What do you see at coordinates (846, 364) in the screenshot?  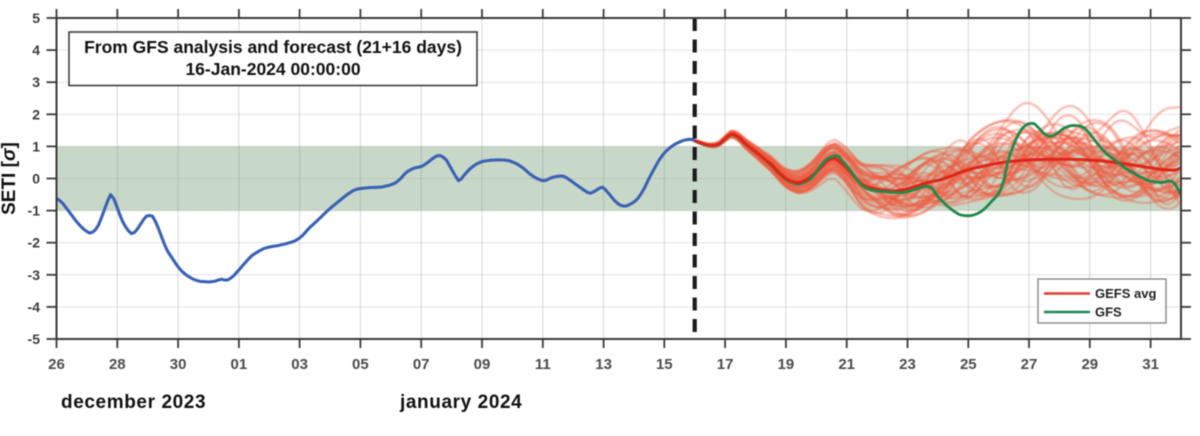 I see `svg-text: 21` at bounding box center [846, 364].